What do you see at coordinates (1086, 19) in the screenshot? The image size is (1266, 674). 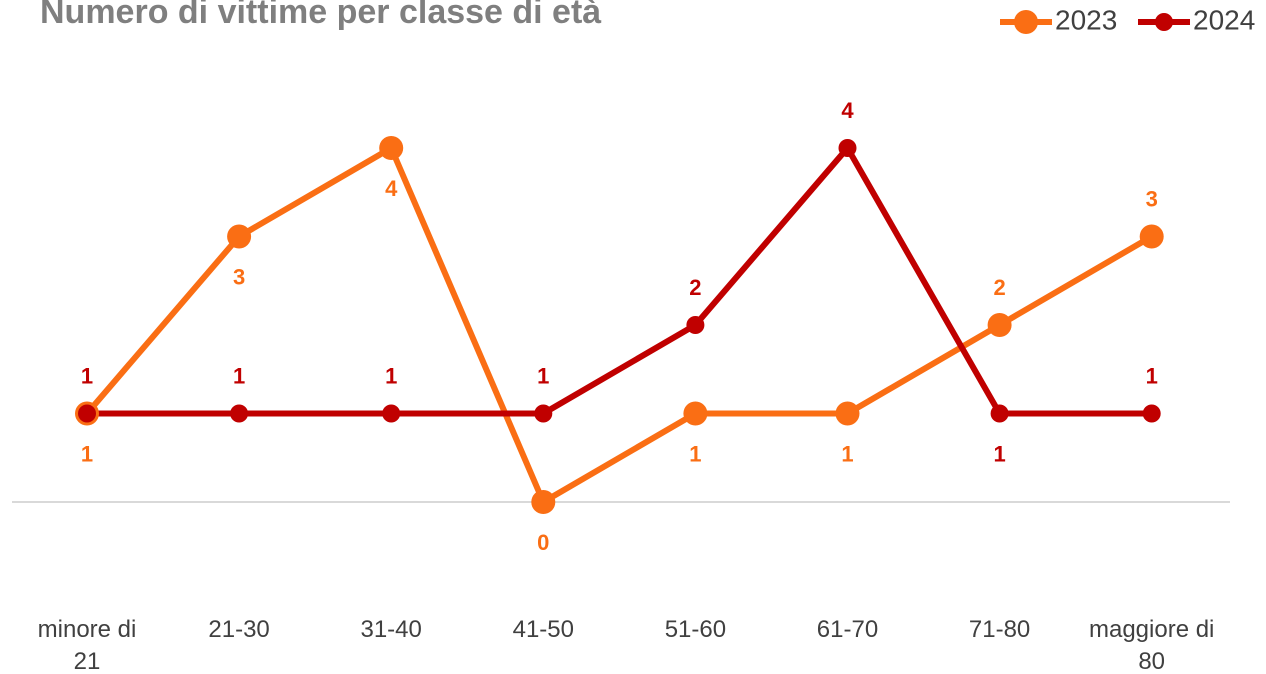 I see `legend-label: 2023` at bounding box center [1086, 19].